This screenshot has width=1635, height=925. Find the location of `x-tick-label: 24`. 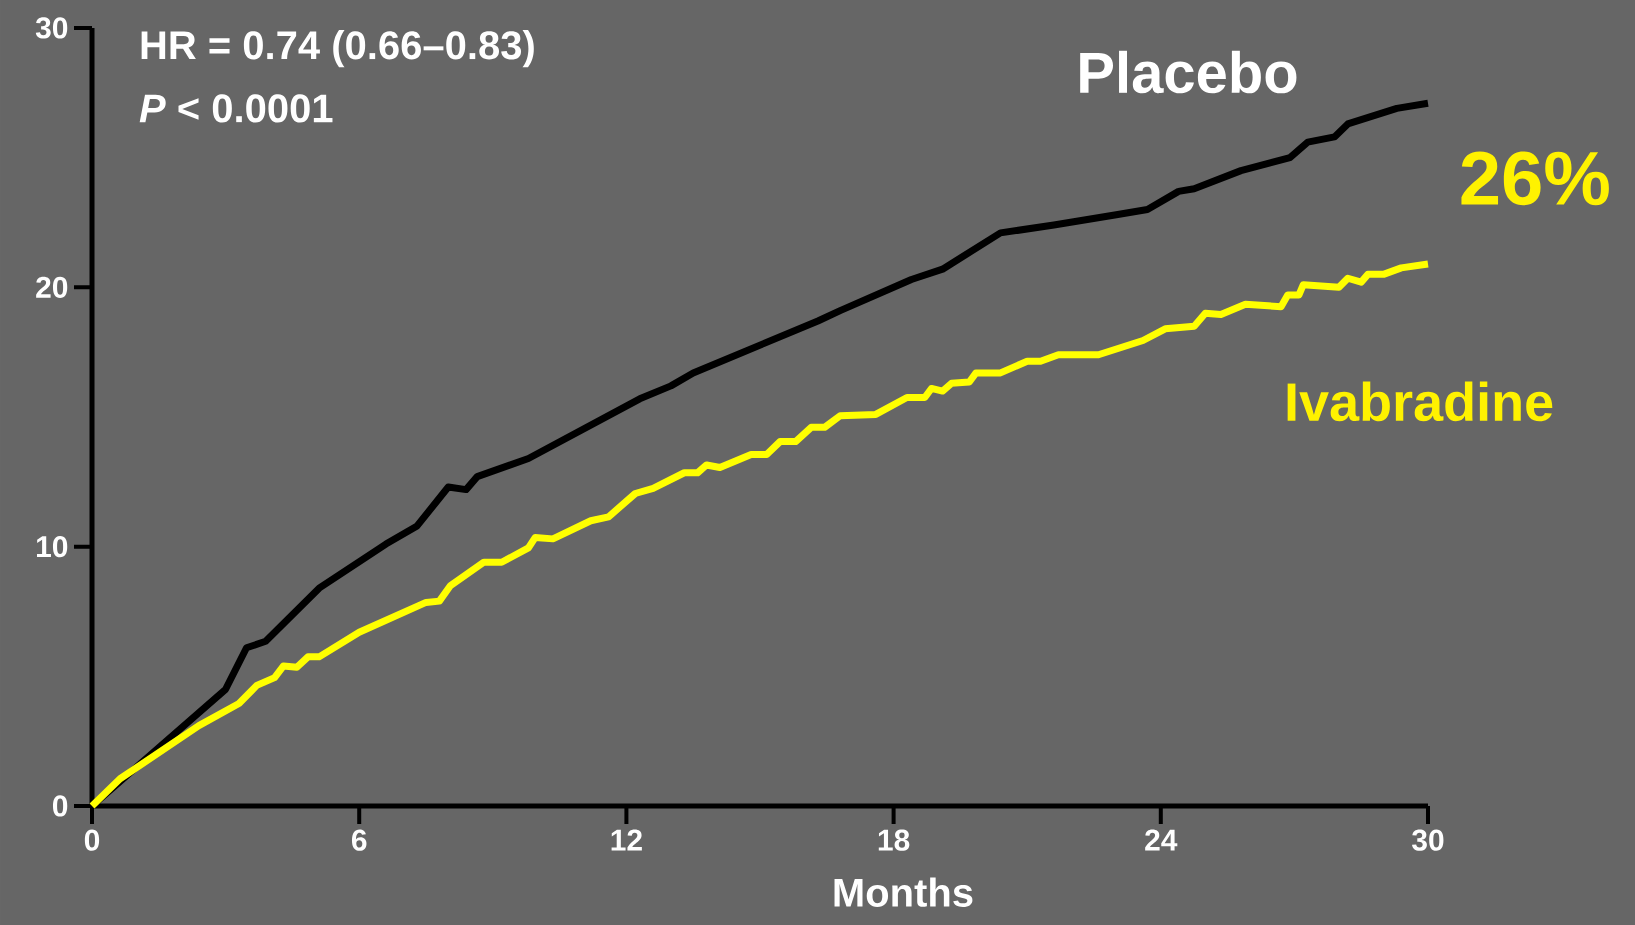

x-tick-label: 24 is located at coordinates (1161, 840).